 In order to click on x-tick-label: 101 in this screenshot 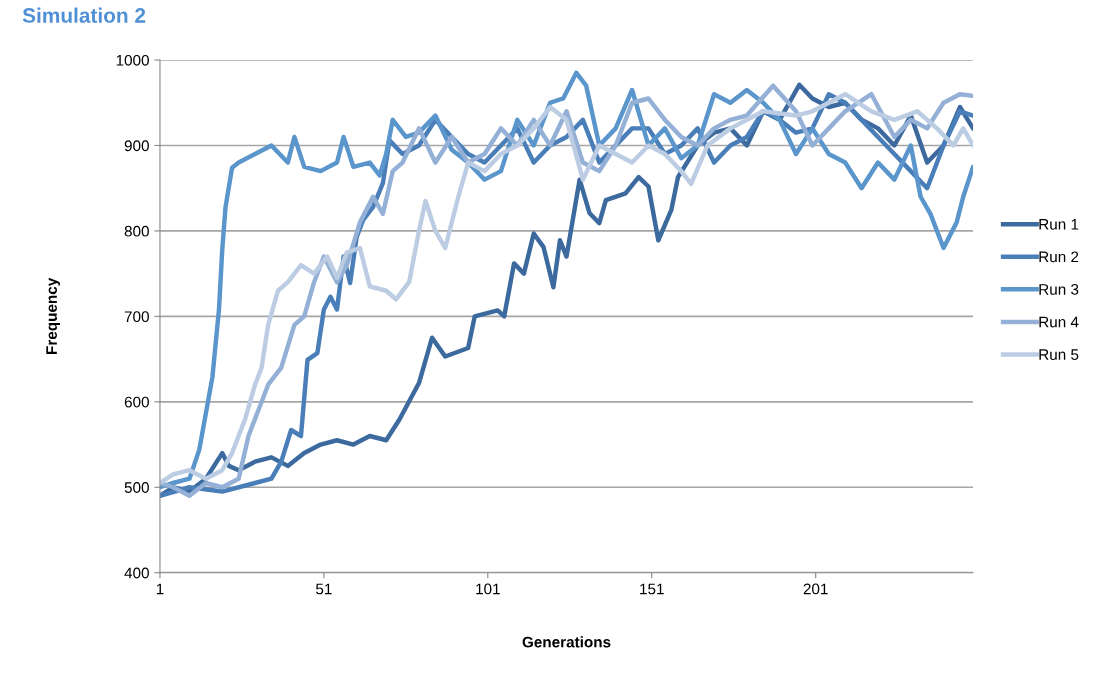, I will do `click(488, 589)`.